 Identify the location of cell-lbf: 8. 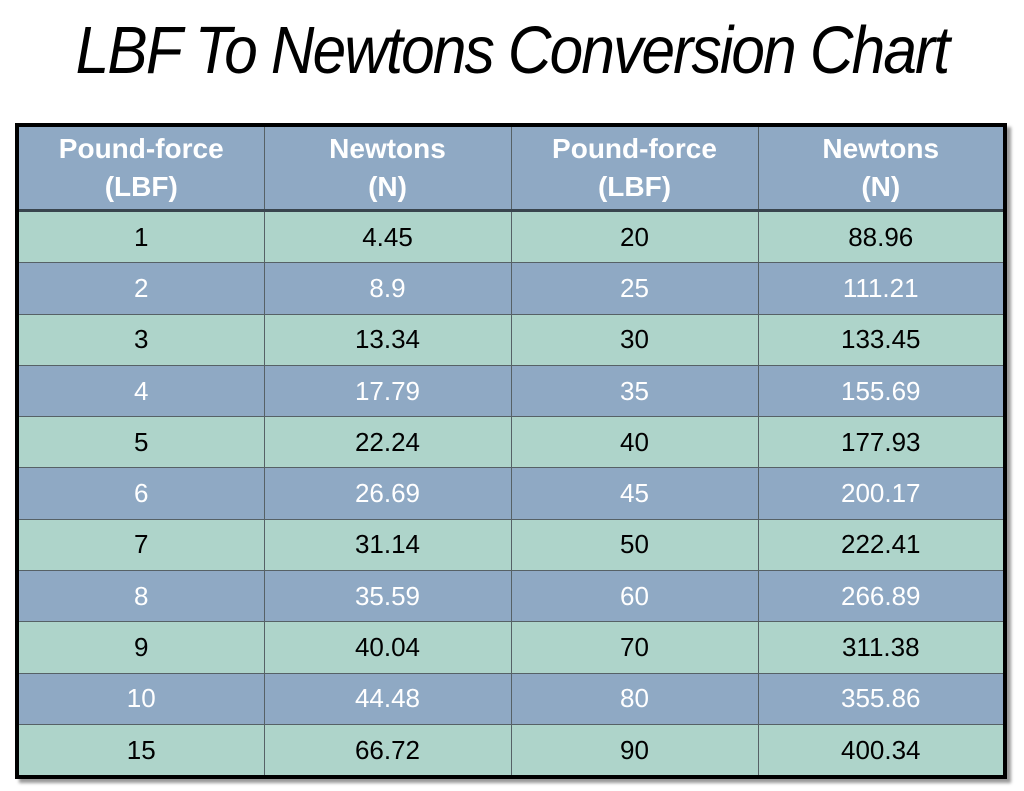
(140, 596).